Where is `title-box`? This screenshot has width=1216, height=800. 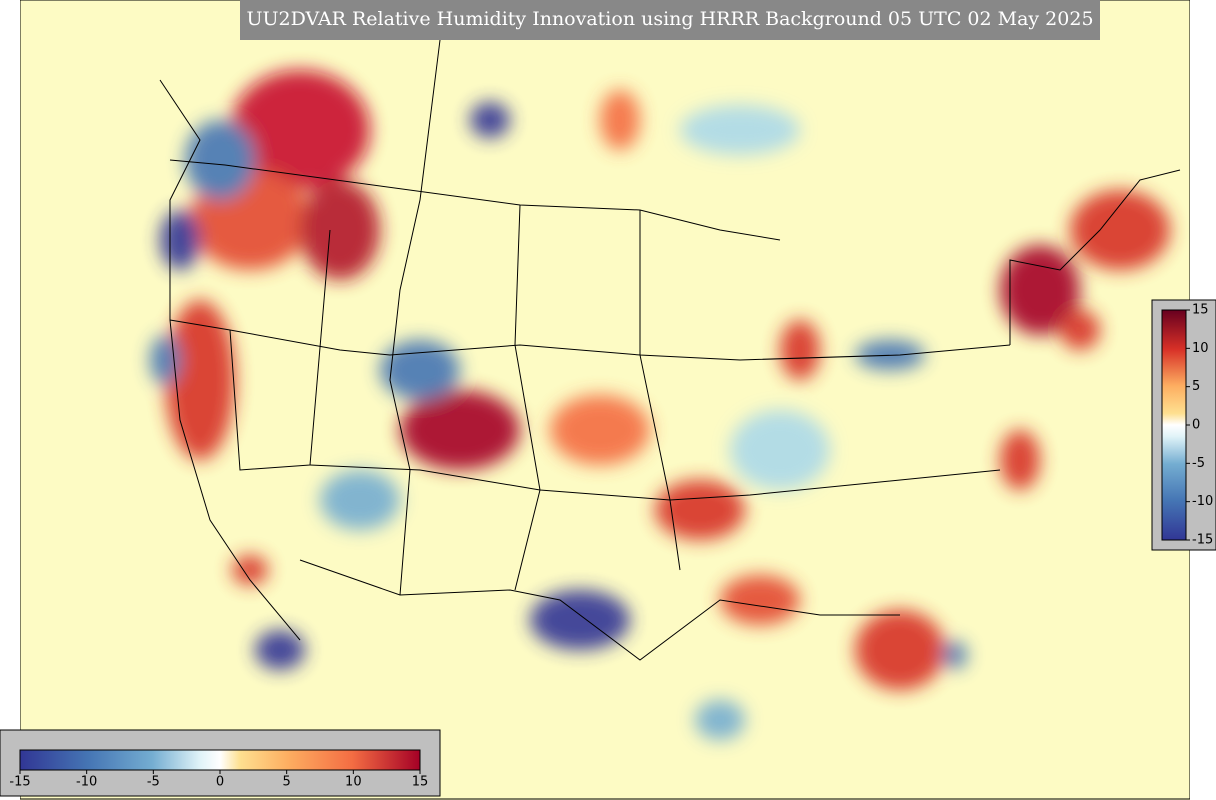
title-box is located at coordinates (670, 20).